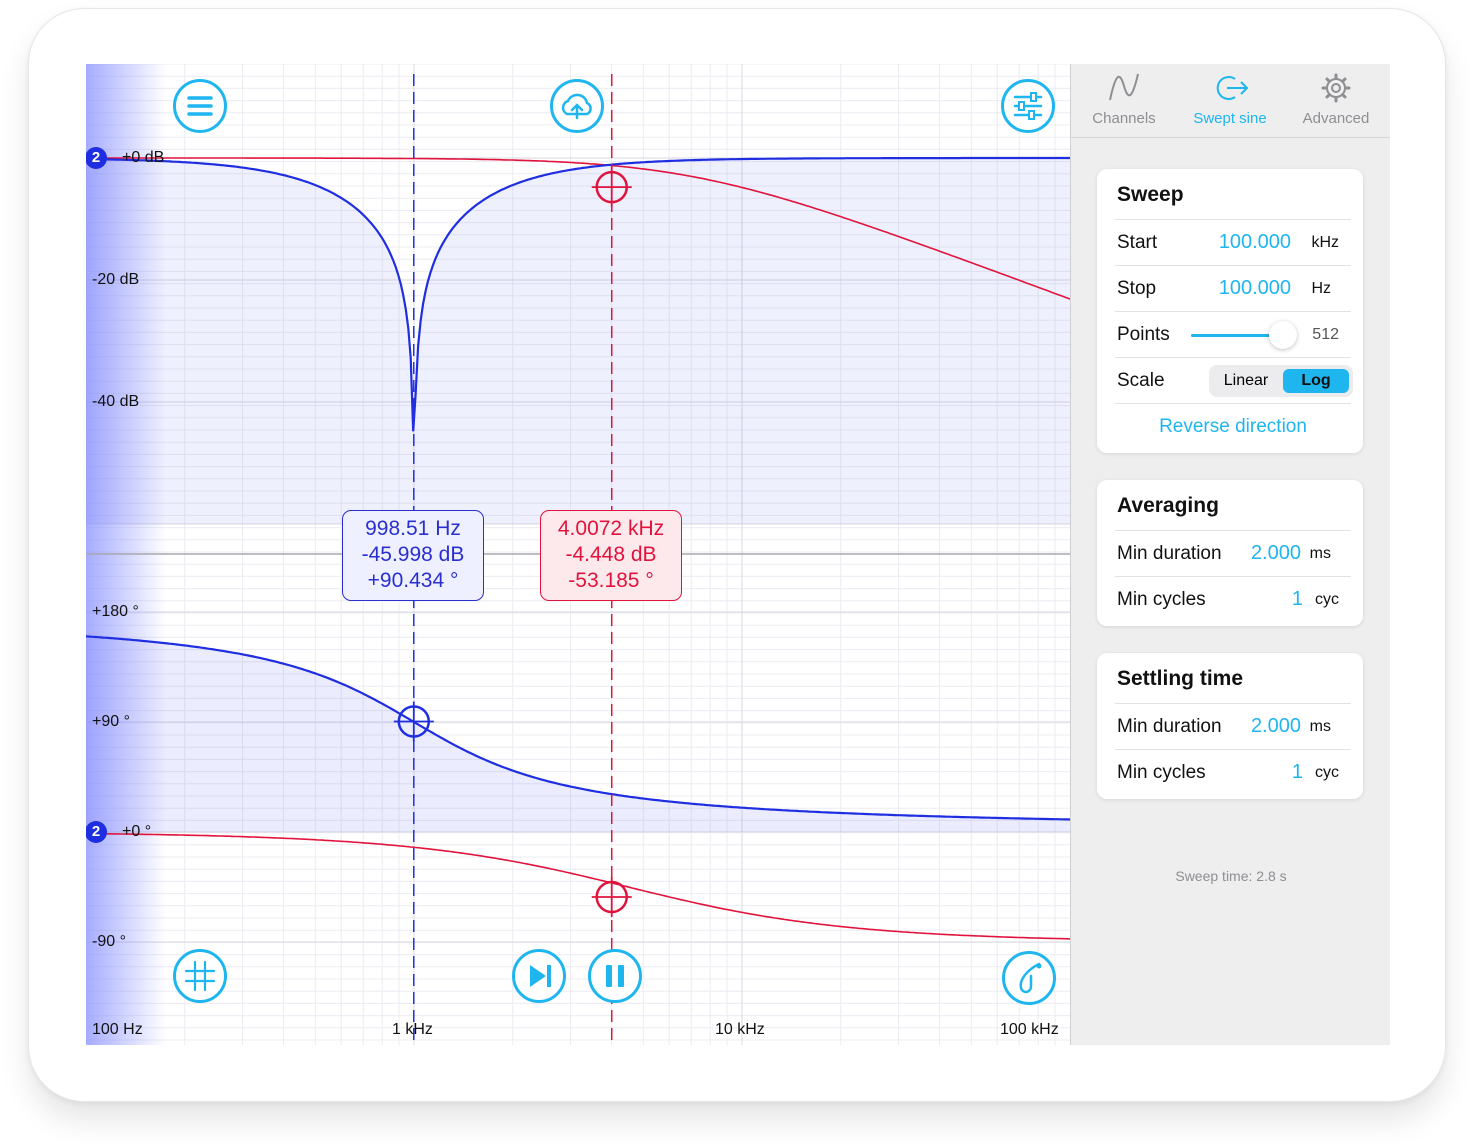  I want to click on scale-option-log: Log, so click(1316, 381).